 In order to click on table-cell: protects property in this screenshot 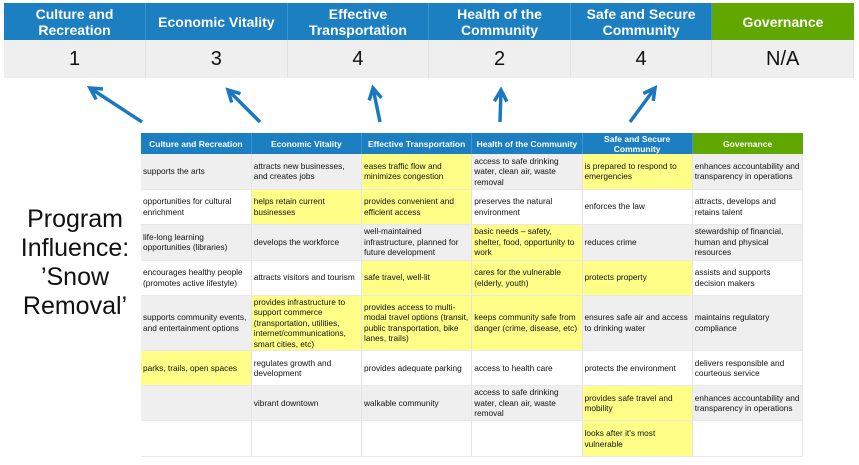, I will do `click(637, 278)`.